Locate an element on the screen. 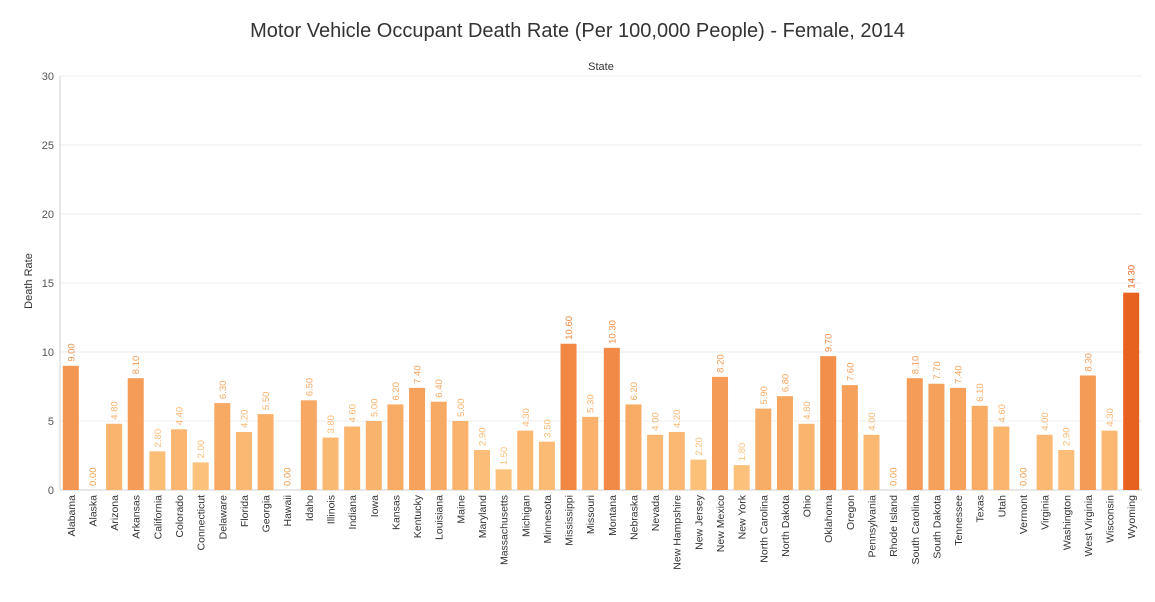 The image size is (1155, 602). category-label: Montana is located at coordinates (613, 515).